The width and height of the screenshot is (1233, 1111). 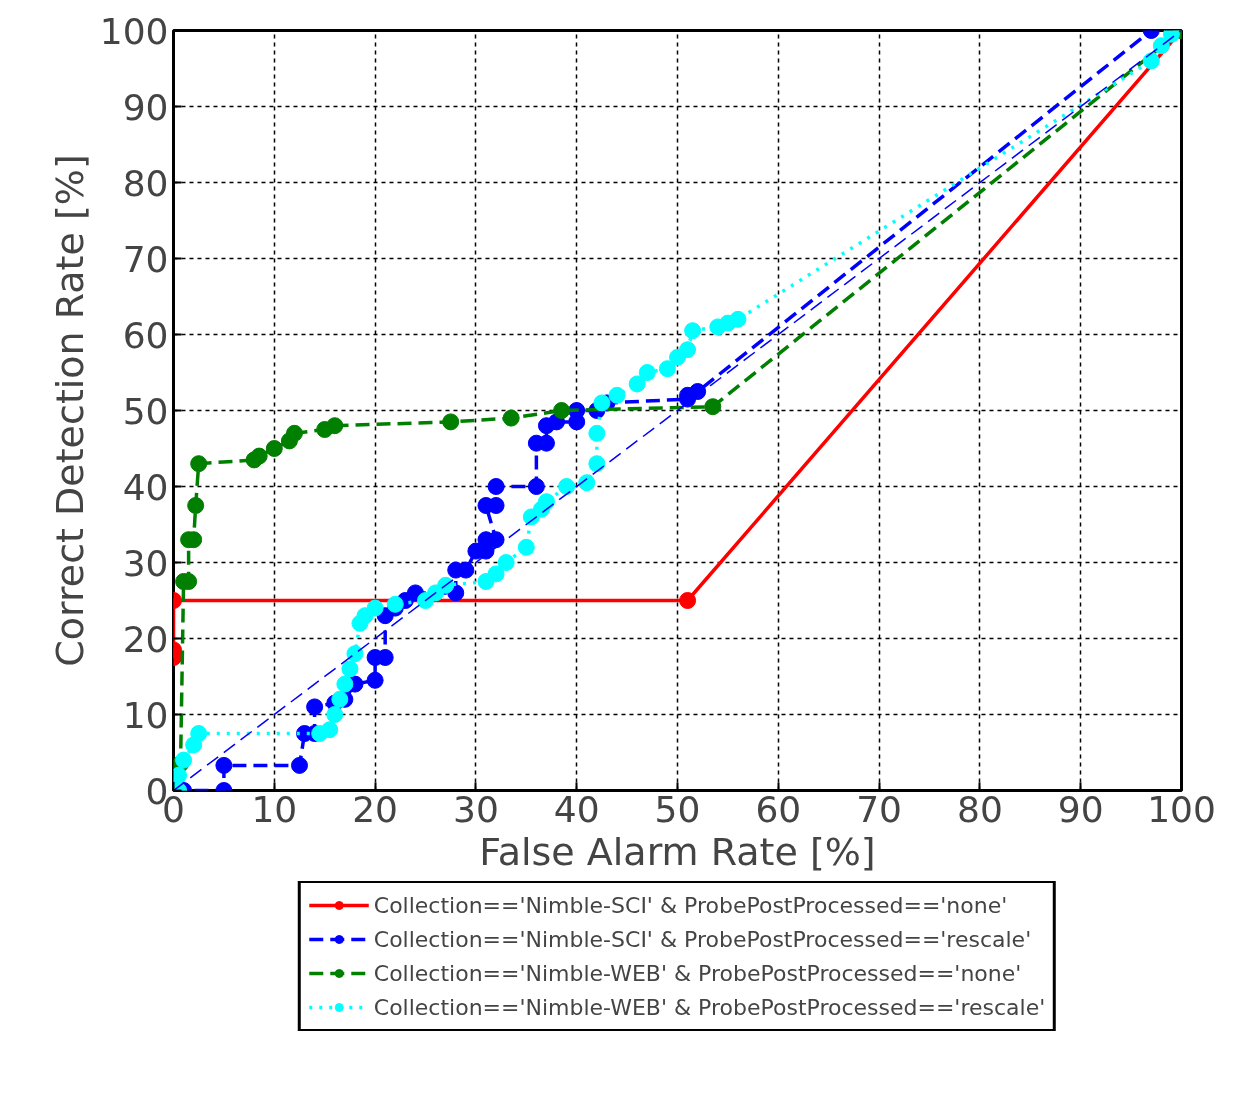 I want to click on x-tick-label: 20, so click(x=375, y=809).